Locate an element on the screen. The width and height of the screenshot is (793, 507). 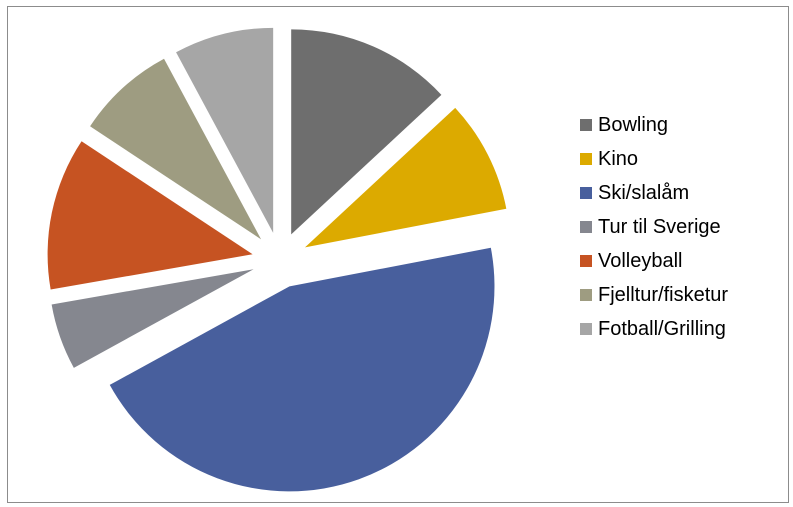
legend-label: Kino is located at coordinates (618, 158).